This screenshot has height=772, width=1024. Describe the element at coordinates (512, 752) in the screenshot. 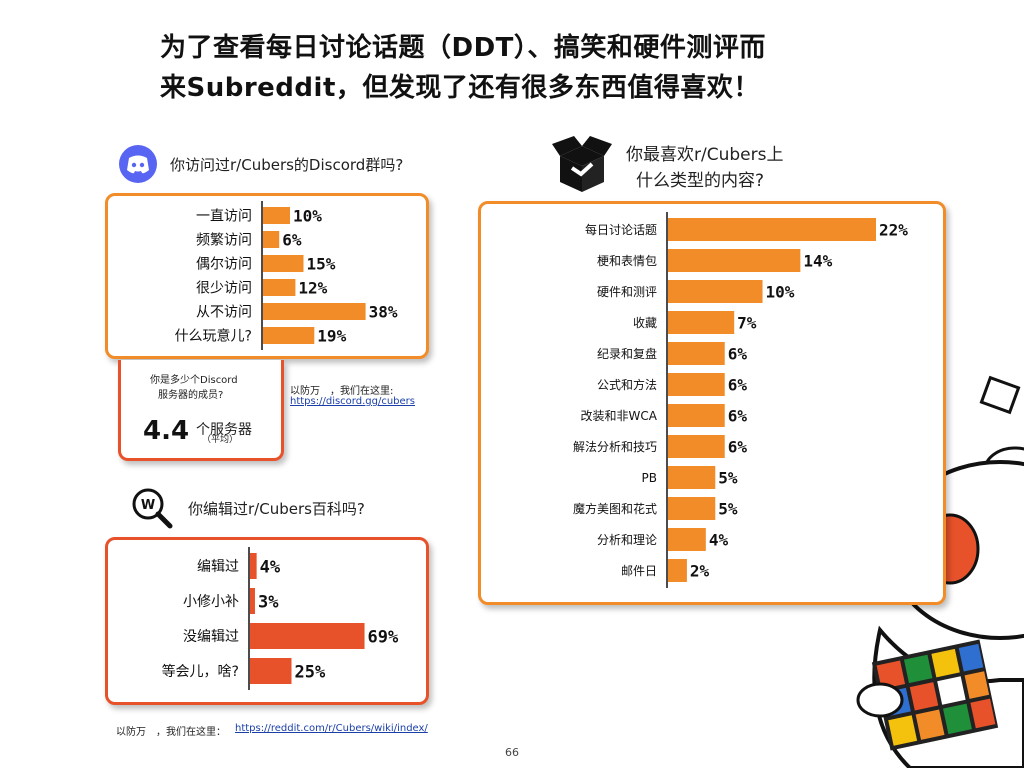

I see `page-number: 66` at that location.